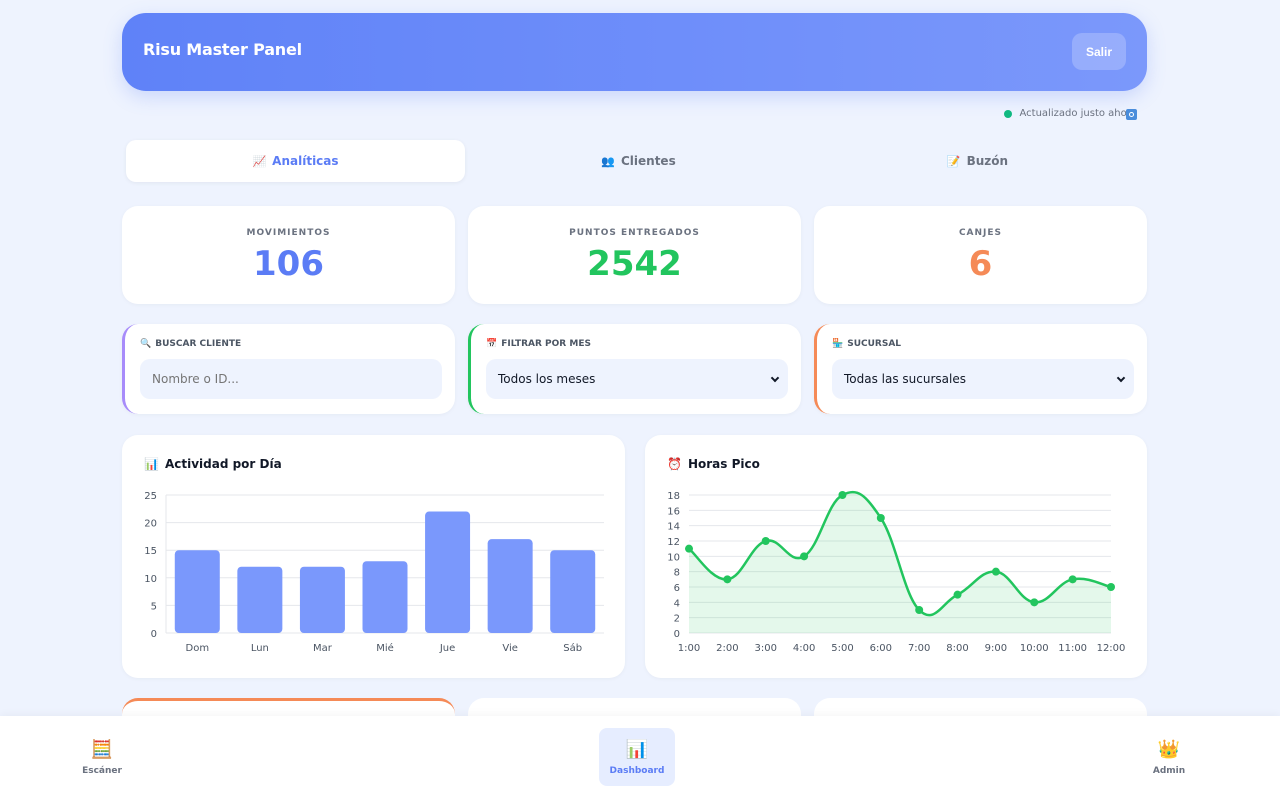  What do you see at coordinates (980, 264) in the screenshot?
I see `stat-value: 6` at bounding box center [980, 264].